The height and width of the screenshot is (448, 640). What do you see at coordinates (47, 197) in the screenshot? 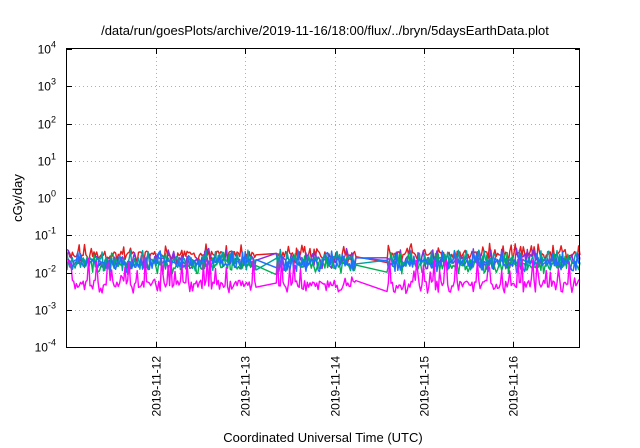
I see `y-tick-label: 10⁰` at bounding box center [47, 197].